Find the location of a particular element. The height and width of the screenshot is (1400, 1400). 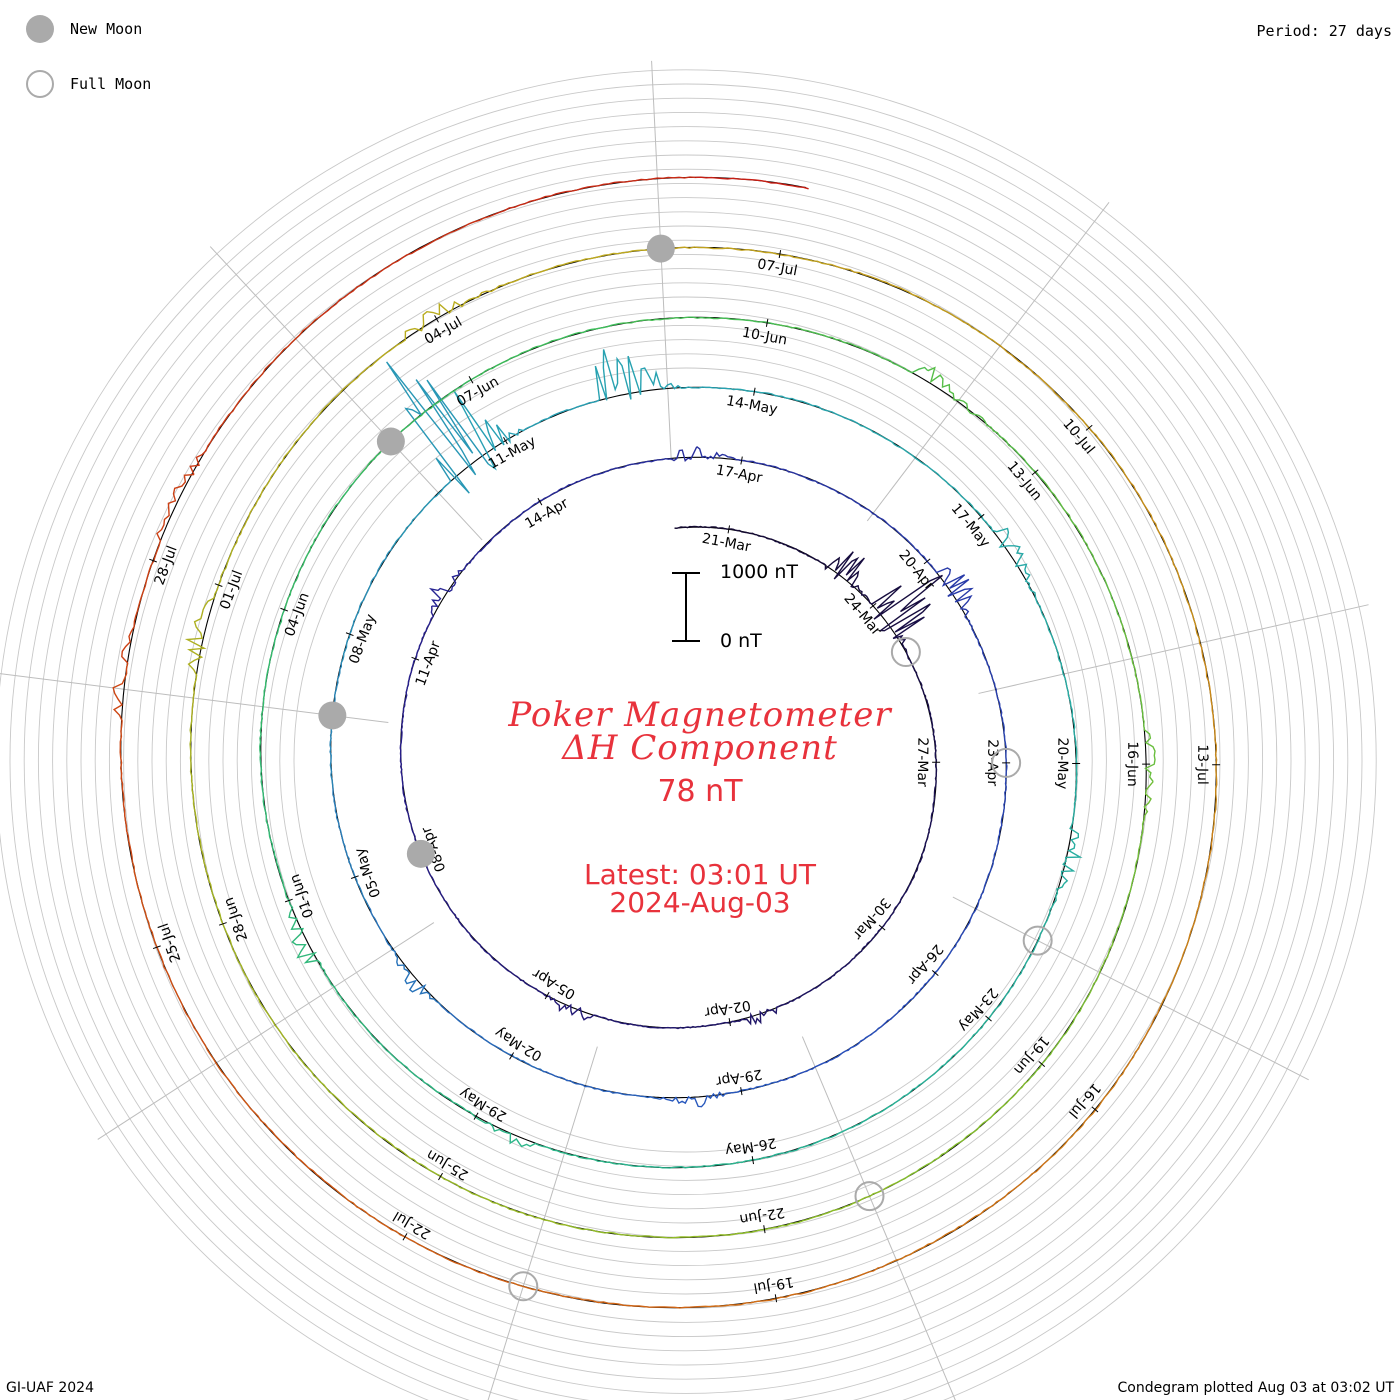

date-tick-label: 27-Mar is located at coordinates (922, 762).